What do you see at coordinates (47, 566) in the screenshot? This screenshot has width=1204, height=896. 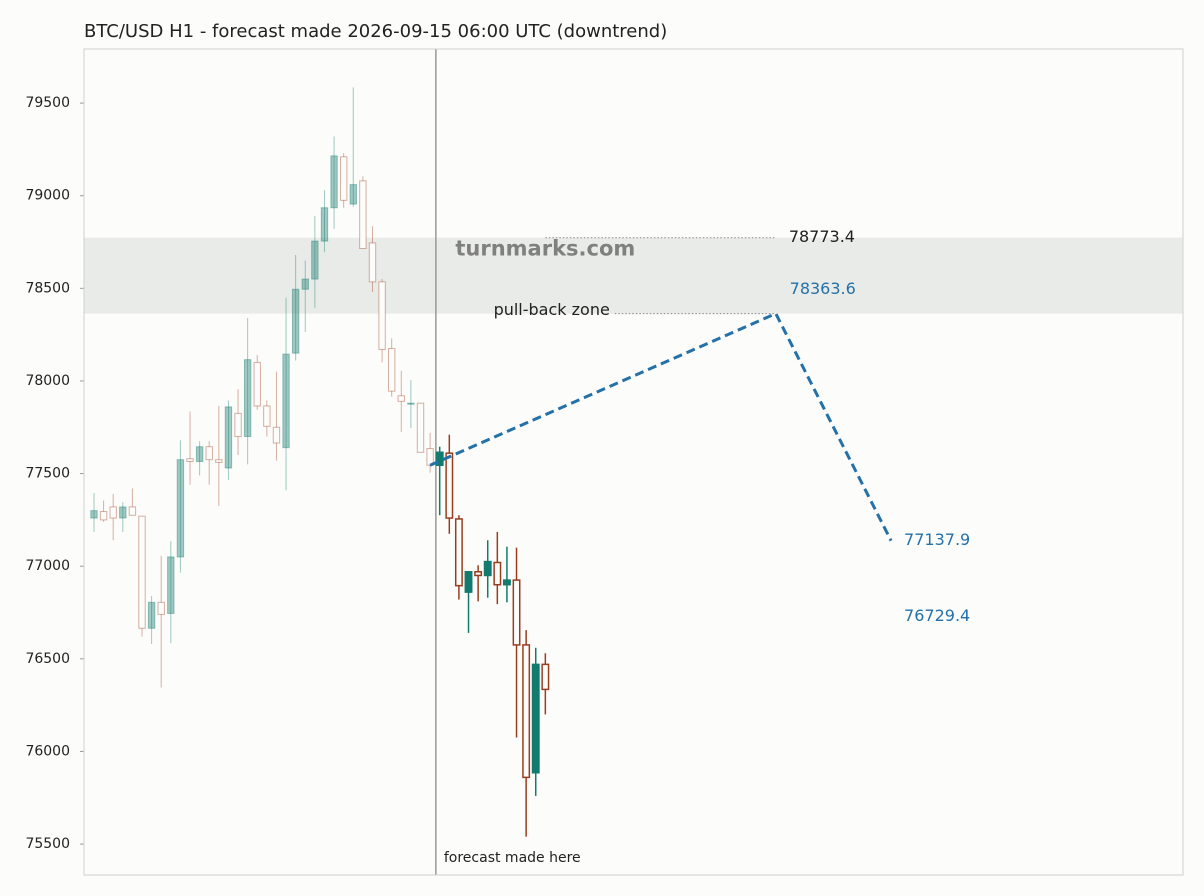 I see `y-tick-label: 77000` at bounding box center [47, 566].